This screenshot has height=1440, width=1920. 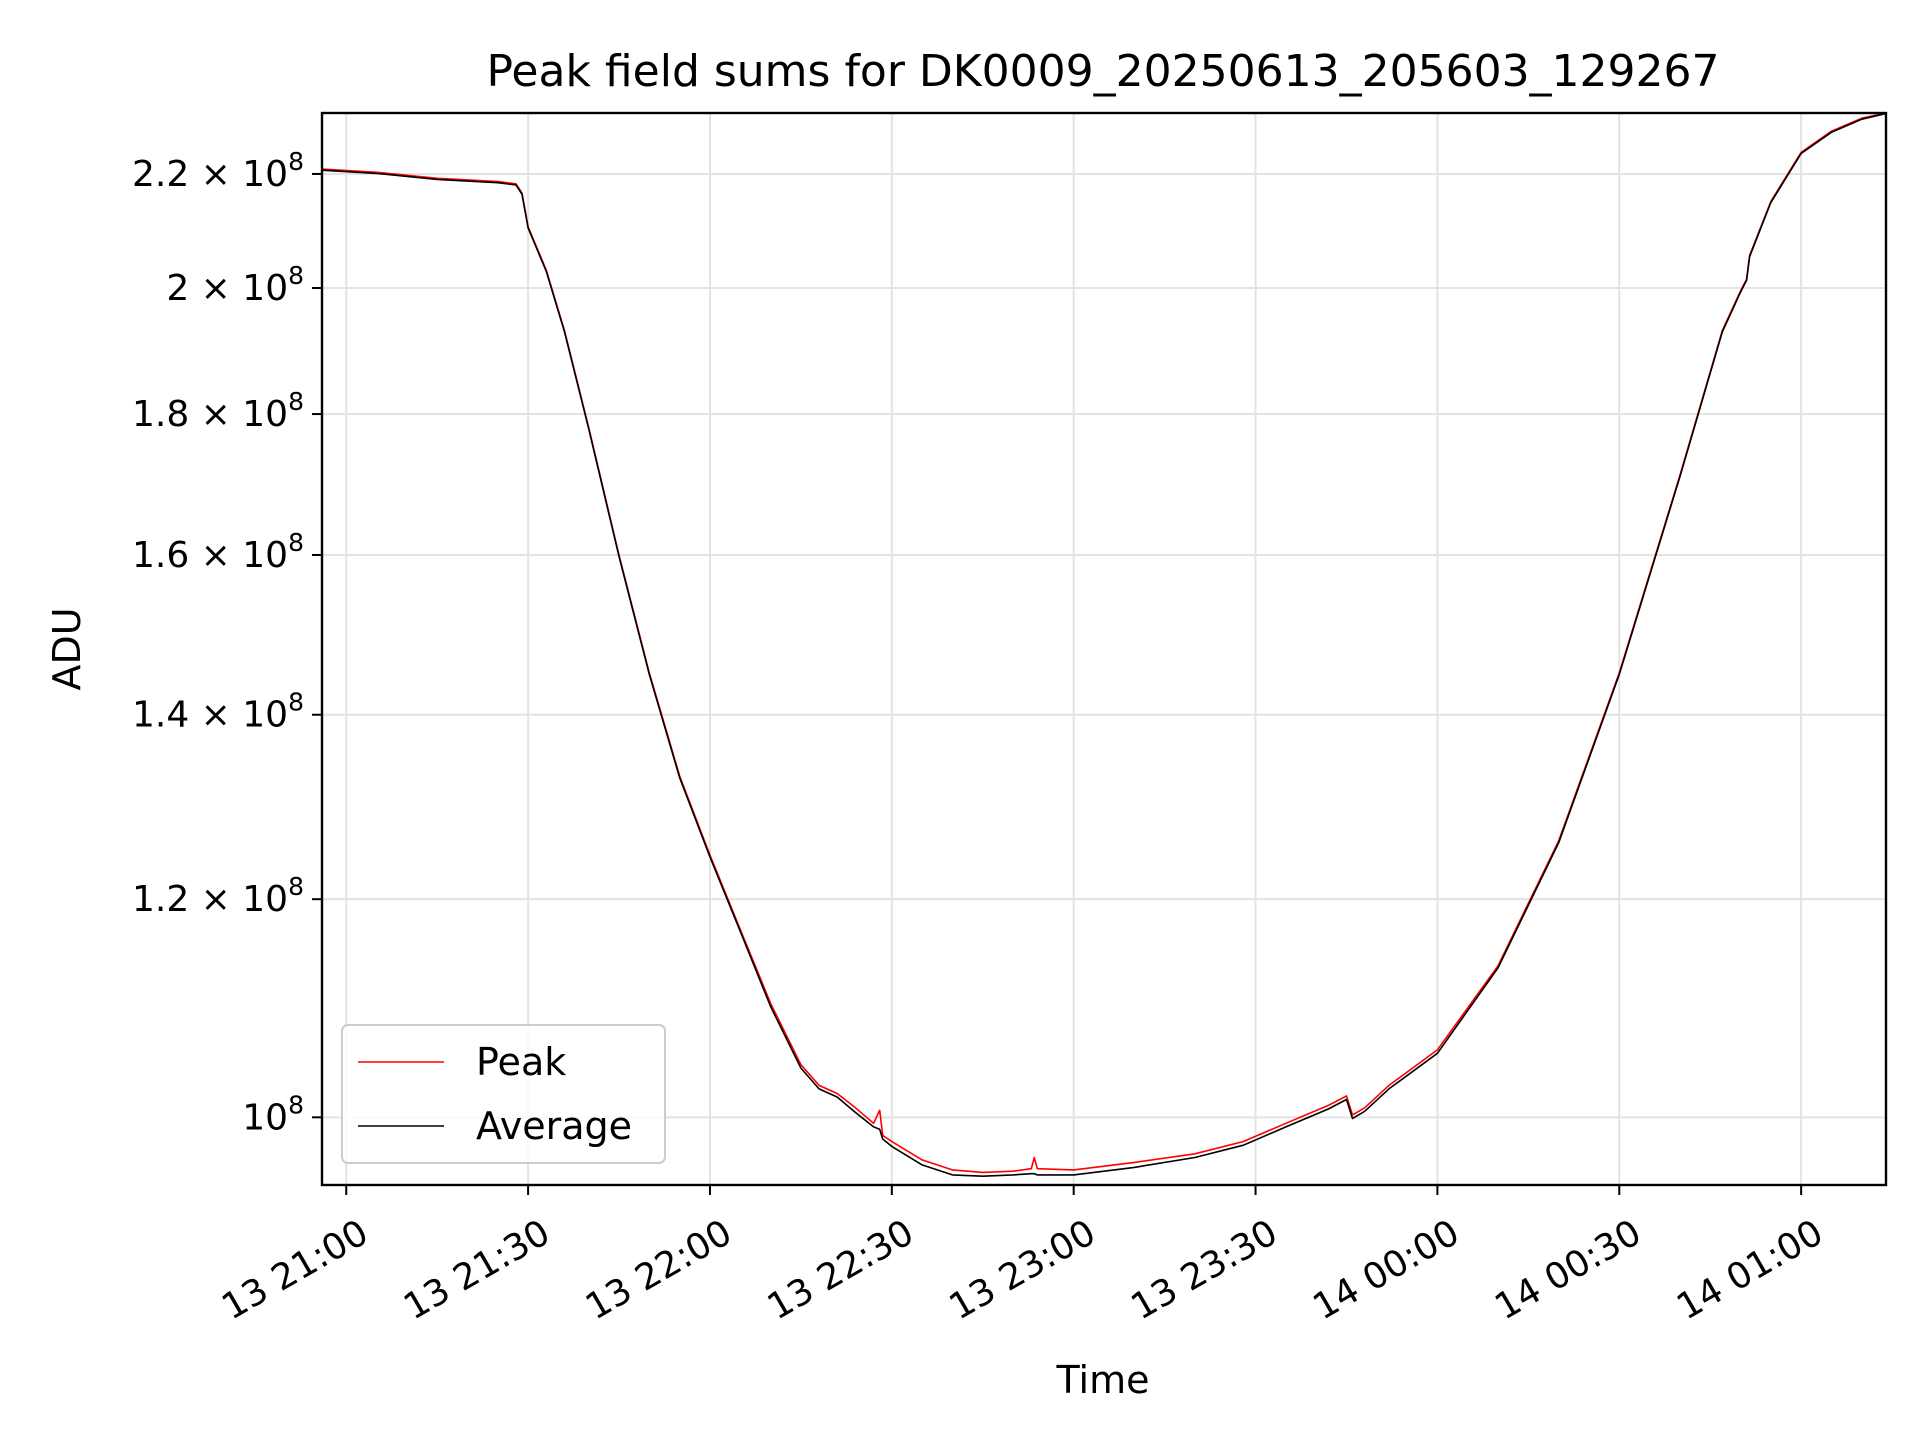 What do you see at coordinates (67, 648) in the screenshot?
I see `y-axis-label: ADU` at bounding box center [67, 648].